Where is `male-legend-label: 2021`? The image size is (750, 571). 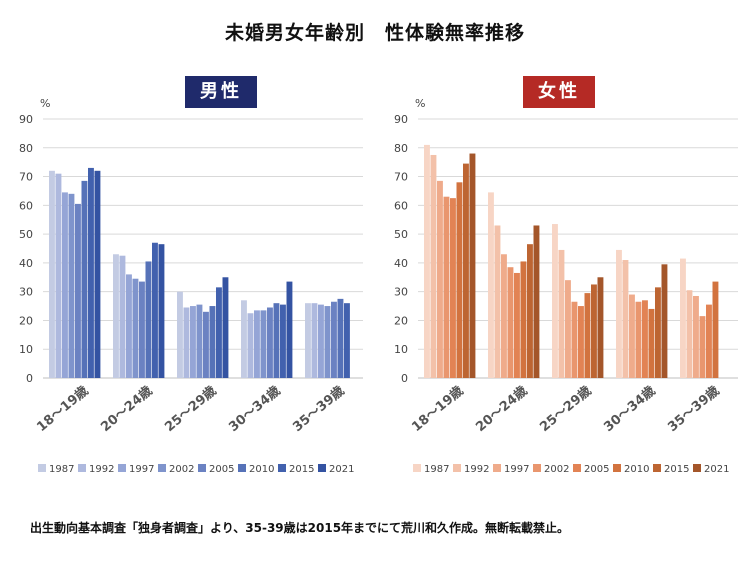
male-legend-label: 2021 is located at coordinates (341, 469).